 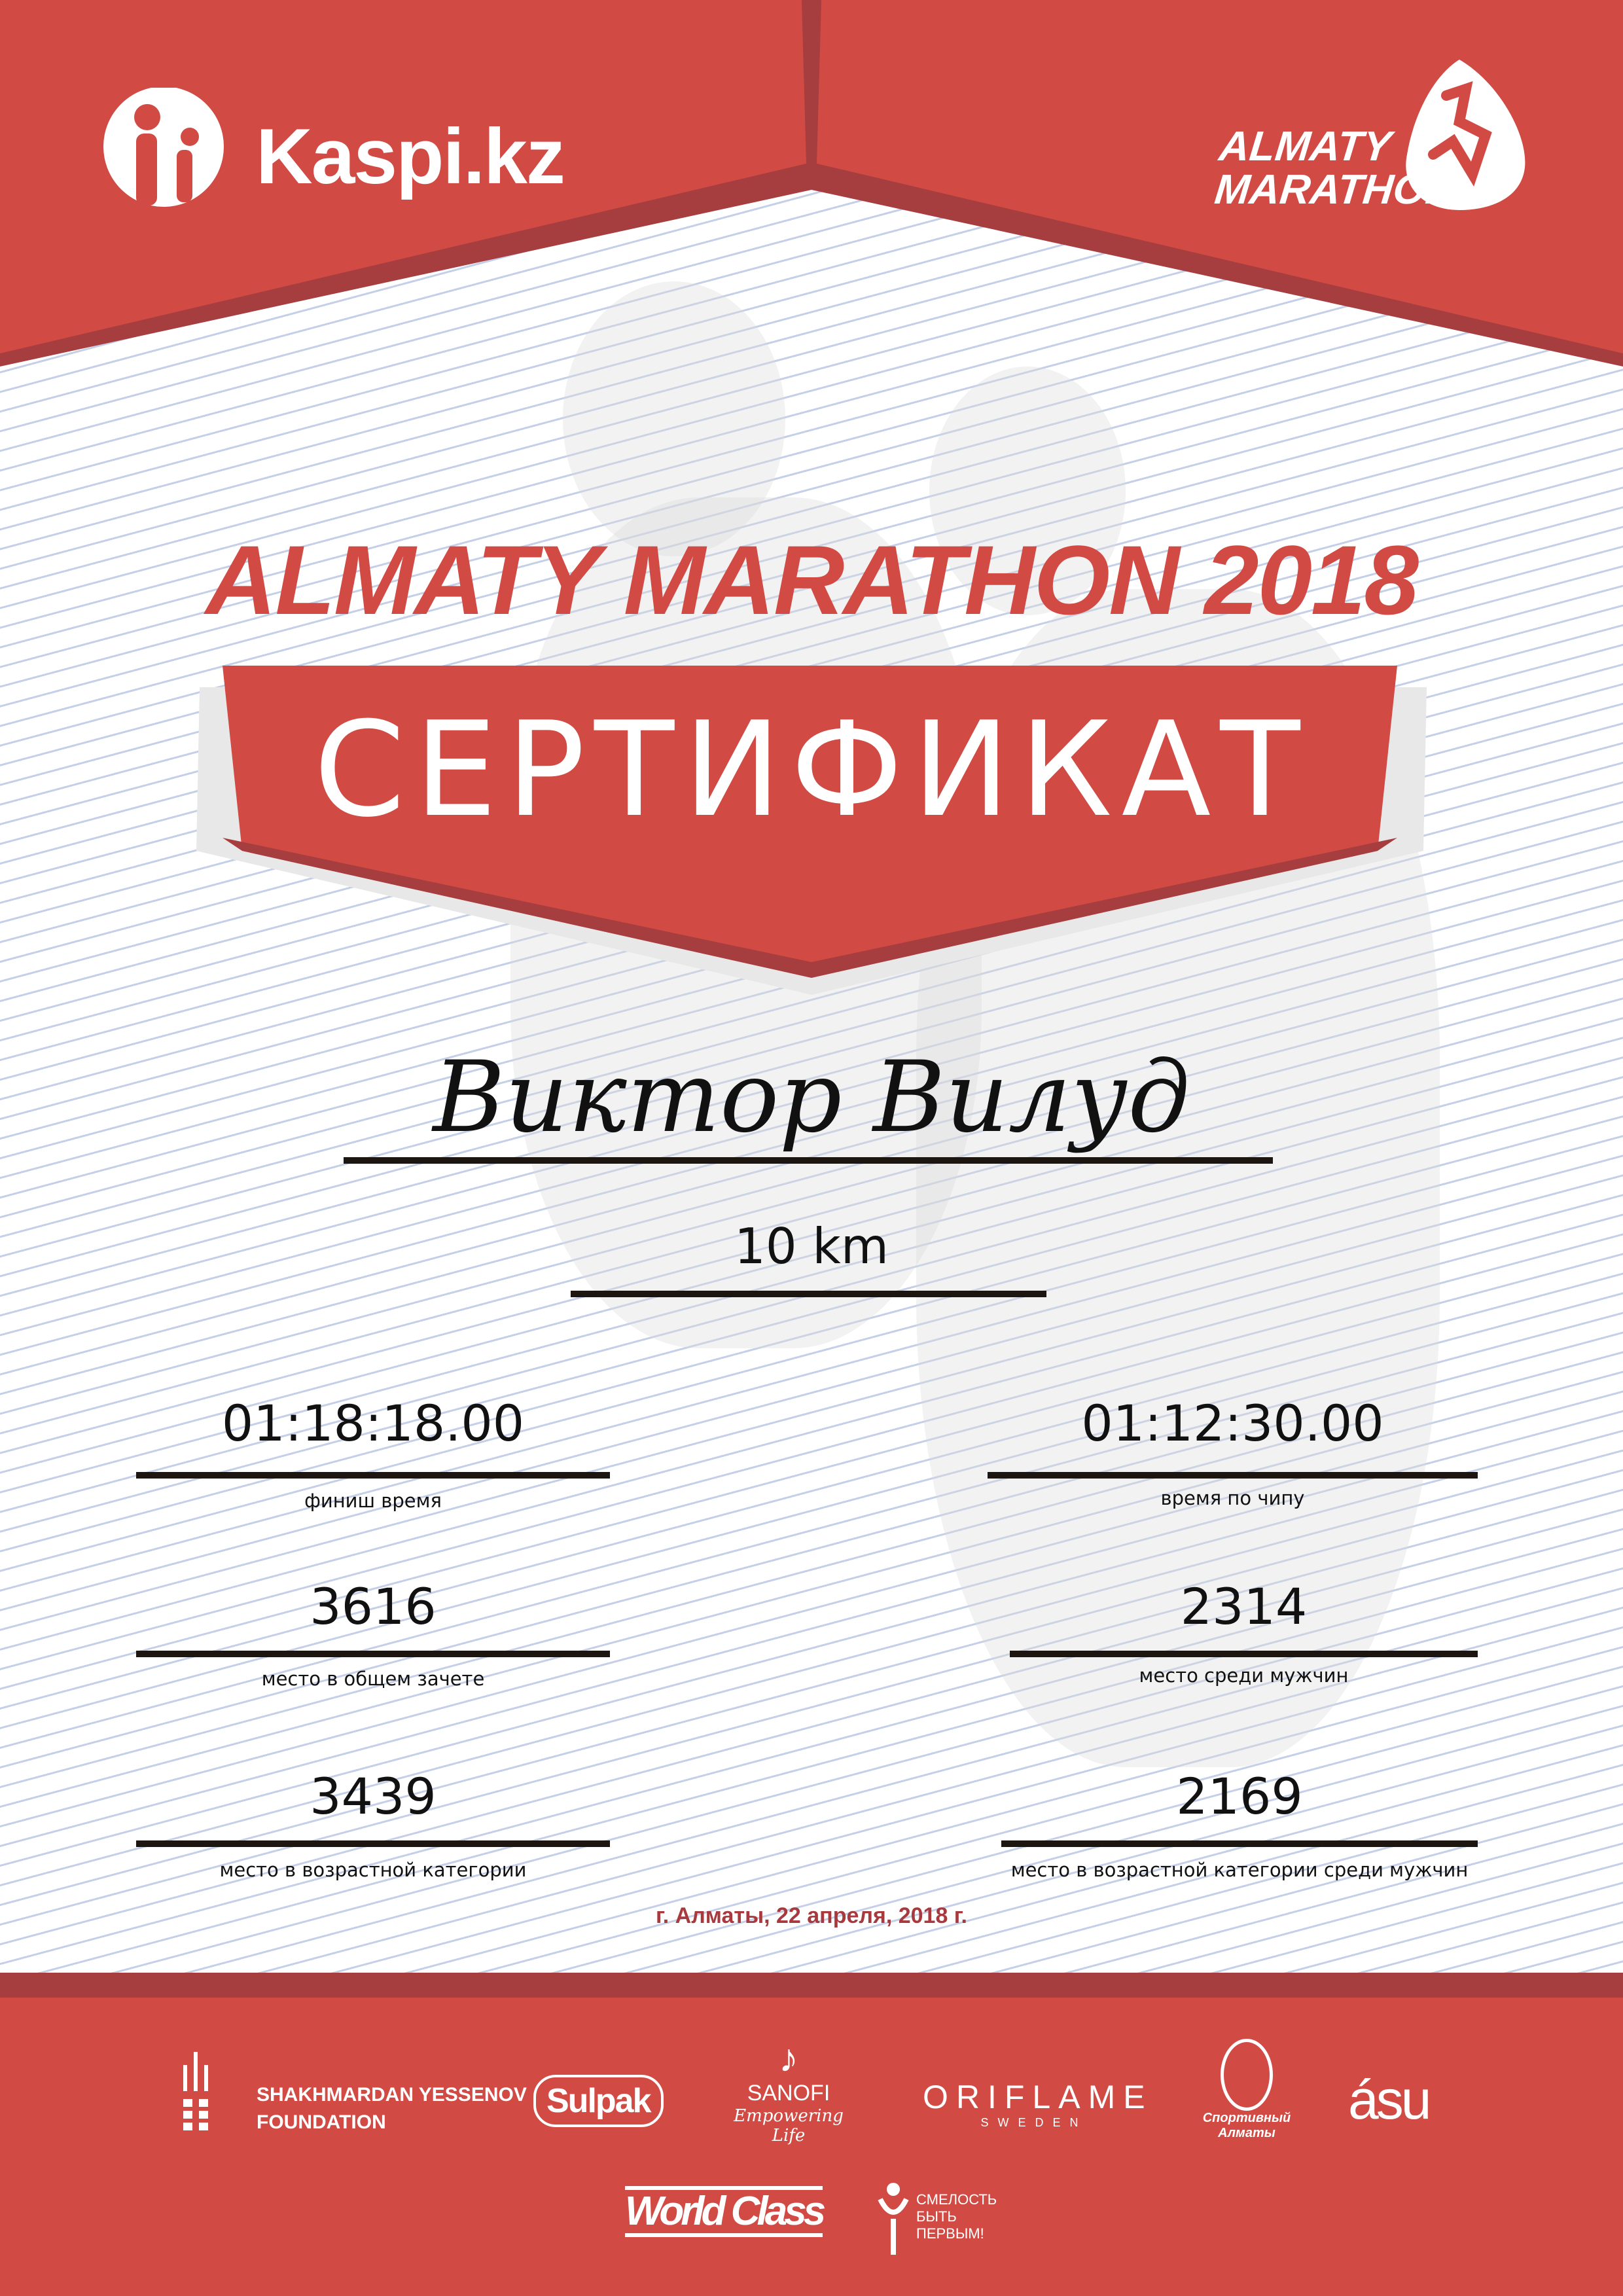 I want to click on age-men-place-underline, so click(x=1239, y=1843).